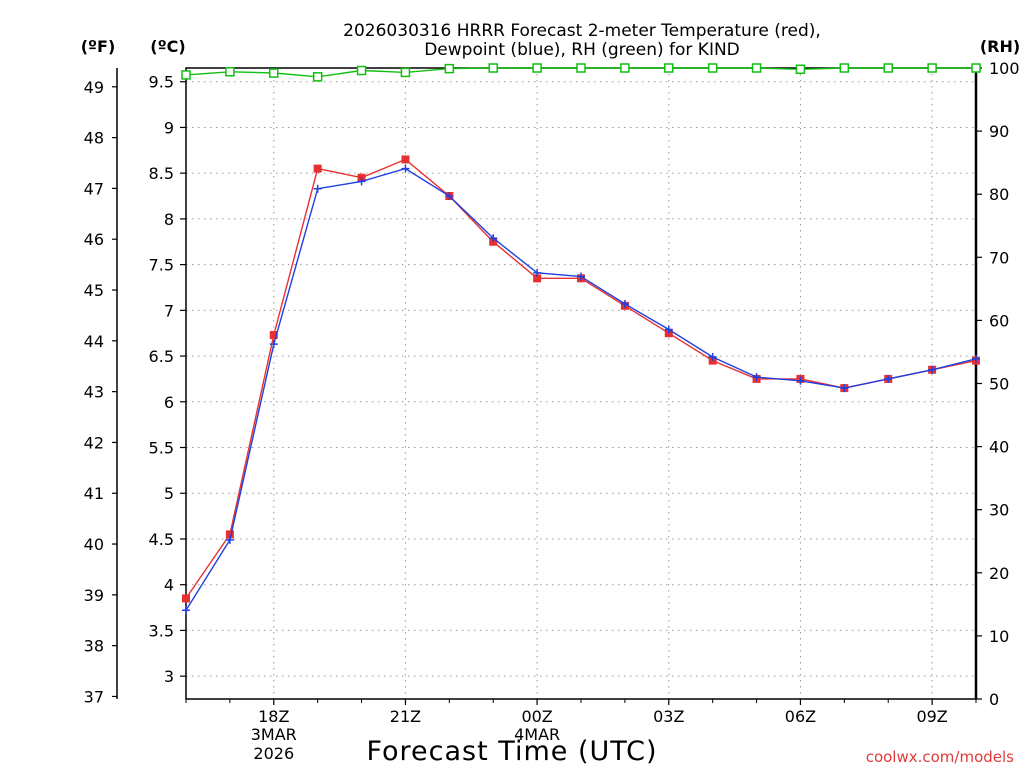  What do you see at coordinates (994, 699) in the screenshot?
I see `rh-tick-label: 0` at bounding box center [994, 699].